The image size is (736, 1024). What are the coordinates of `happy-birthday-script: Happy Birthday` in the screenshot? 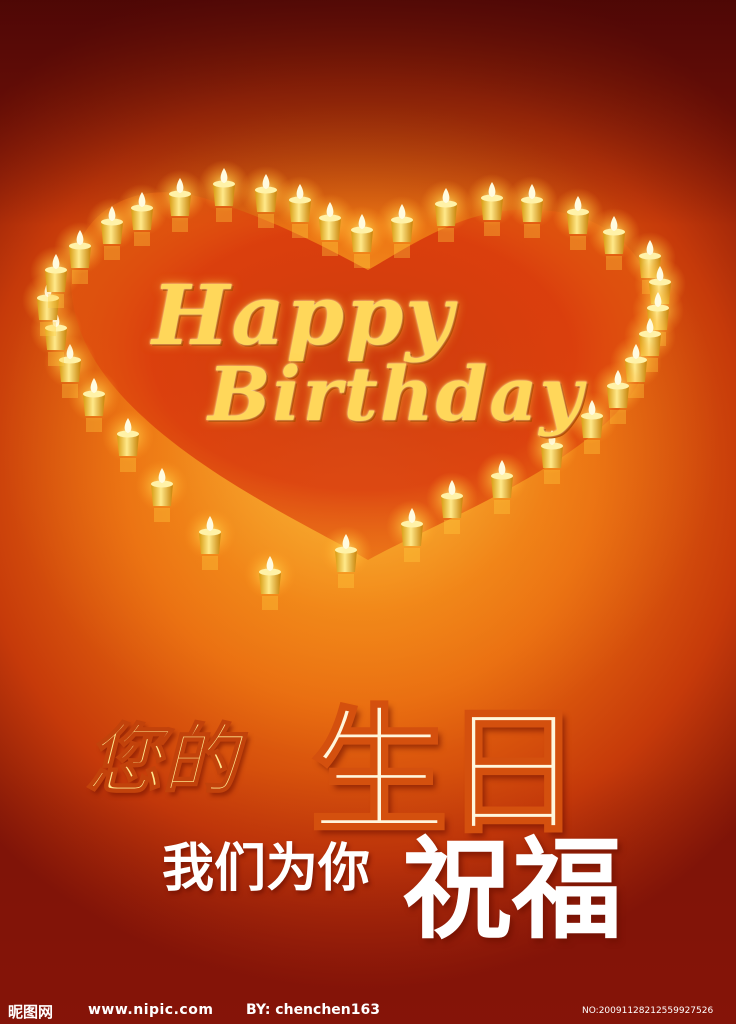 It's located at (361, 368).